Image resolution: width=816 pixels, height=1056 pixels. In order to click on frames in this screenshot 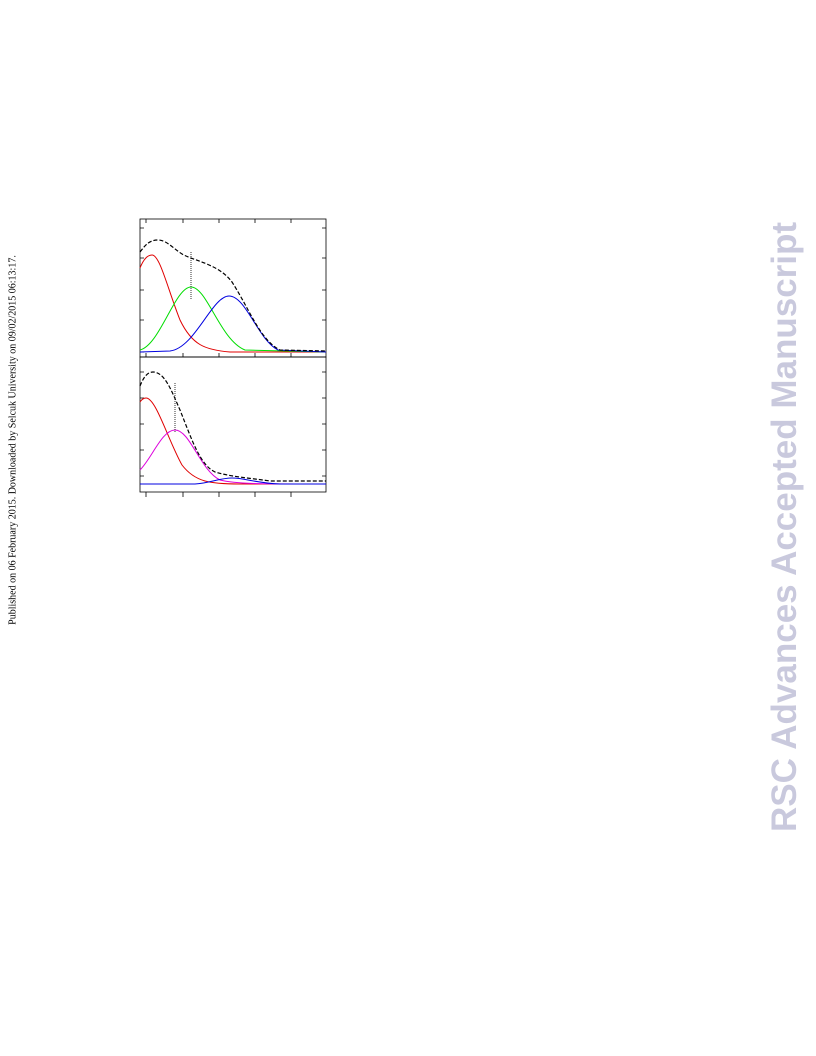, I will do `click(233, 357)`.